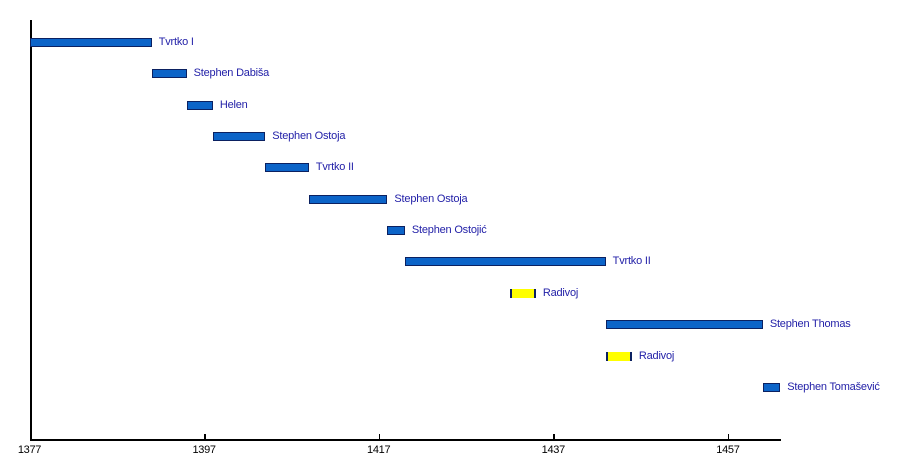 This screenshot has width=900, height=470. Describe the element at coordinates (204, 450) in the screenshot. I see `axis-tick-label-1397: 1397` at that location.